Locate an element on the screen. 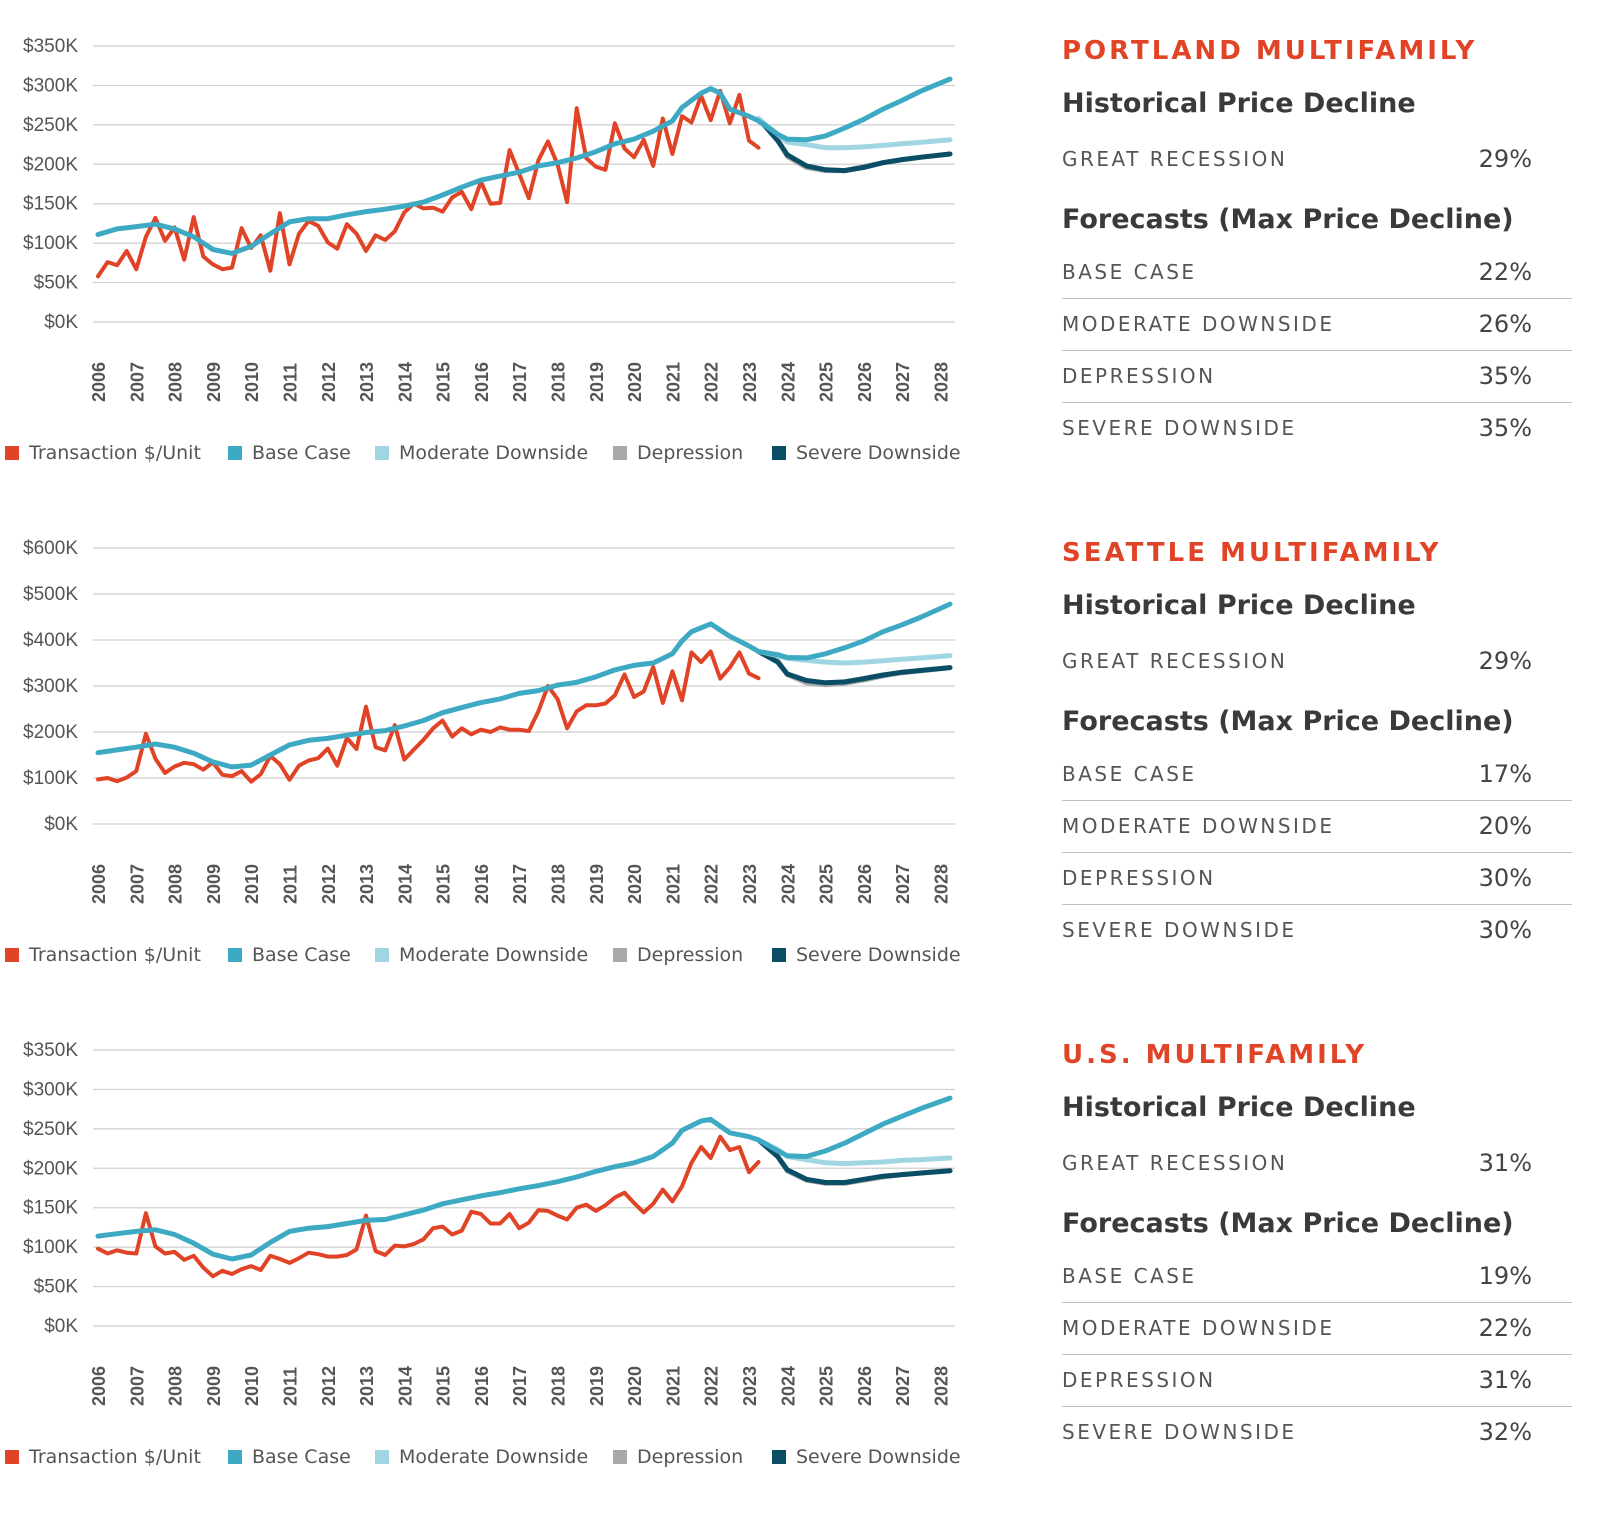  y-tick-label: $50K is located at coordinates (56, 283).